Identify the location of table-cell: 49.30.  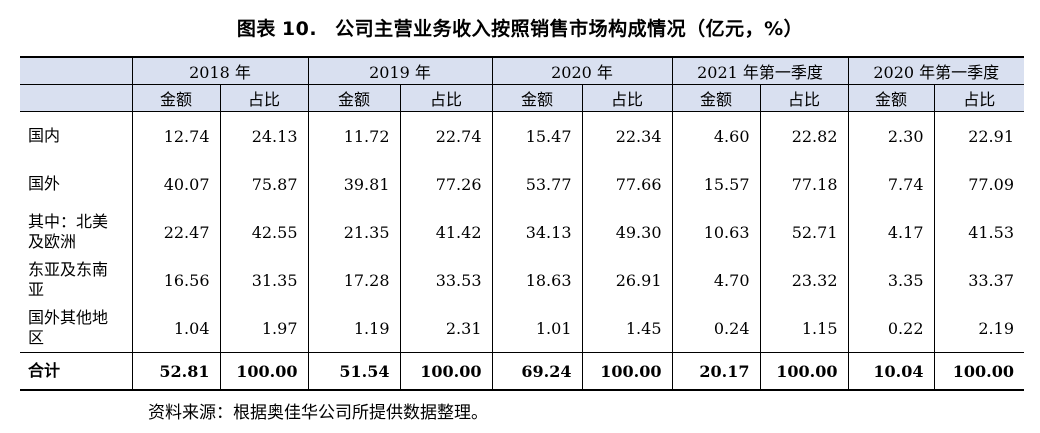
(627, 232).